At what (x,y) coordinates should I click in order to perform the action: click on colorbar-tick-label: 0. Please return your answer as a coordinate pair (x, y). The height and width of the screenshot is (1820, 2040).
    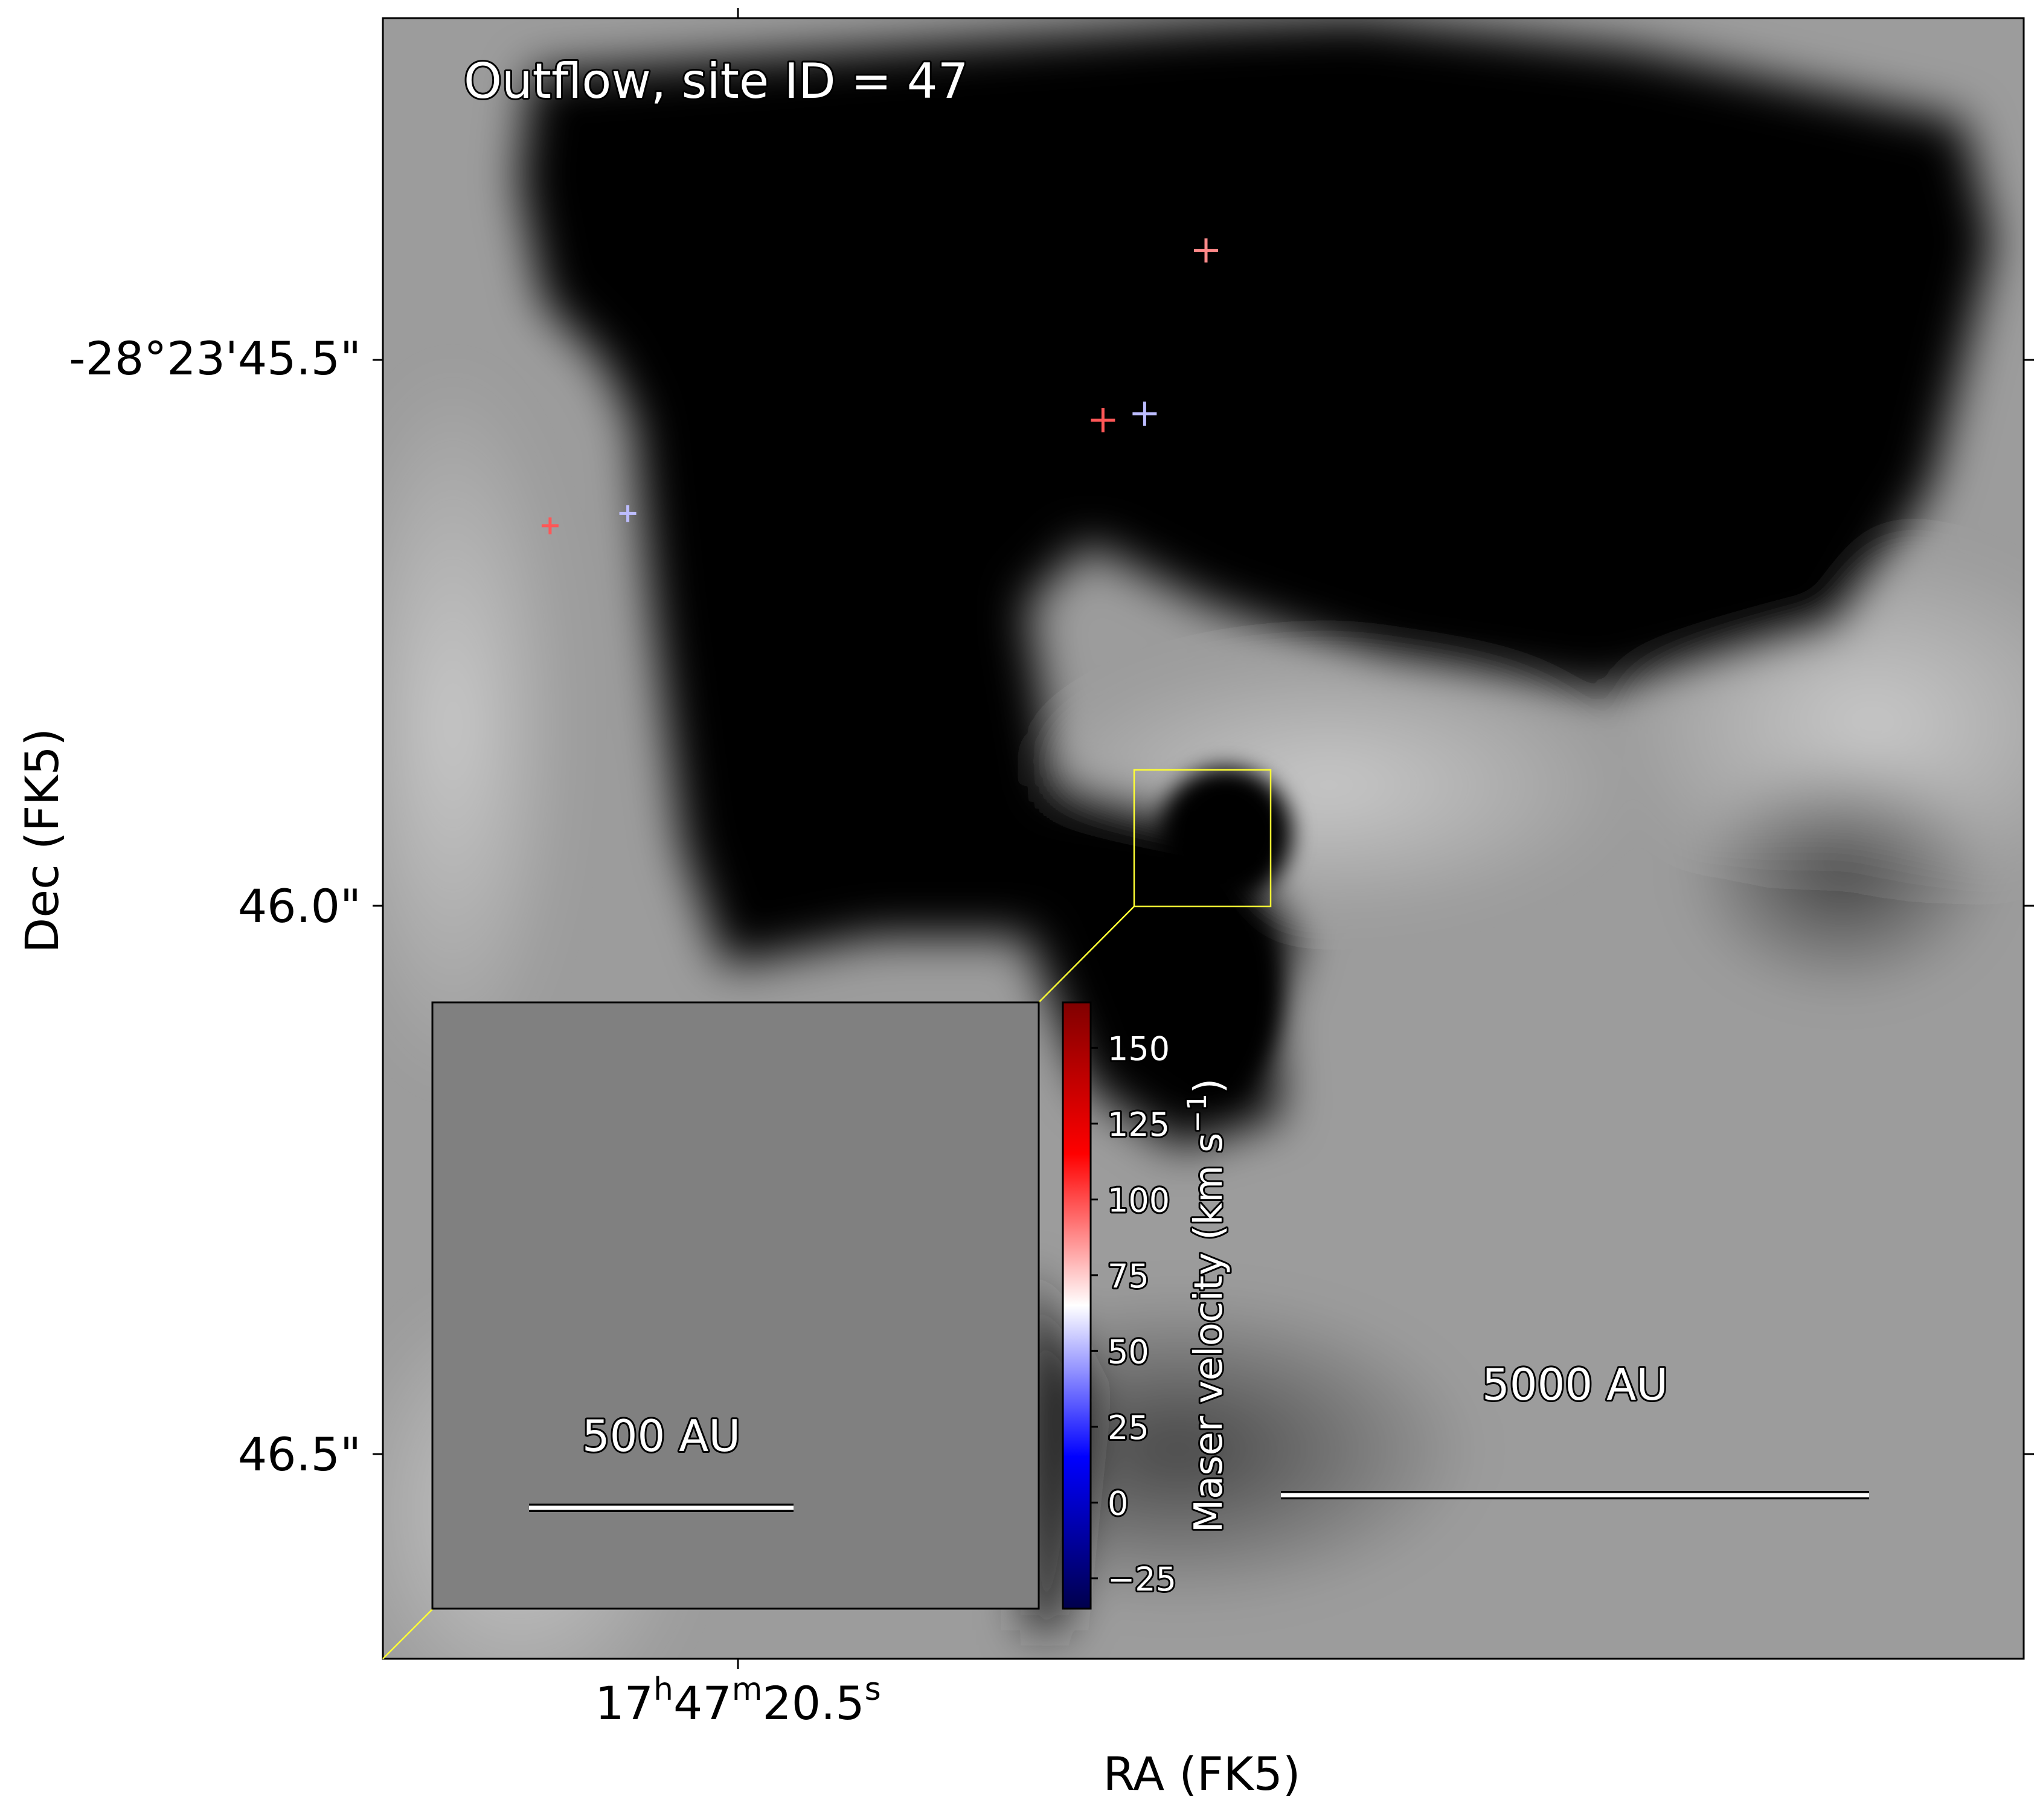
    Looking at the image, I should click on (1118, 1503).